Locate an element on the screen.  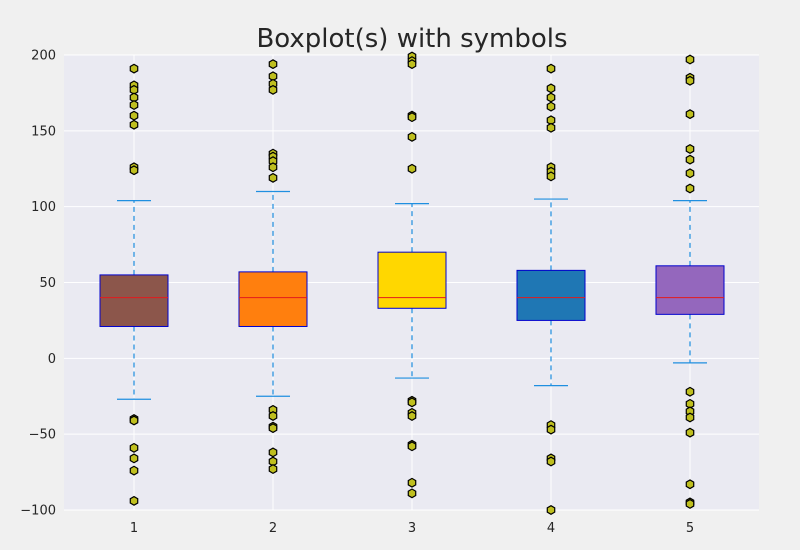
y-tick-label: 200 is located at coordinates (43, 56).